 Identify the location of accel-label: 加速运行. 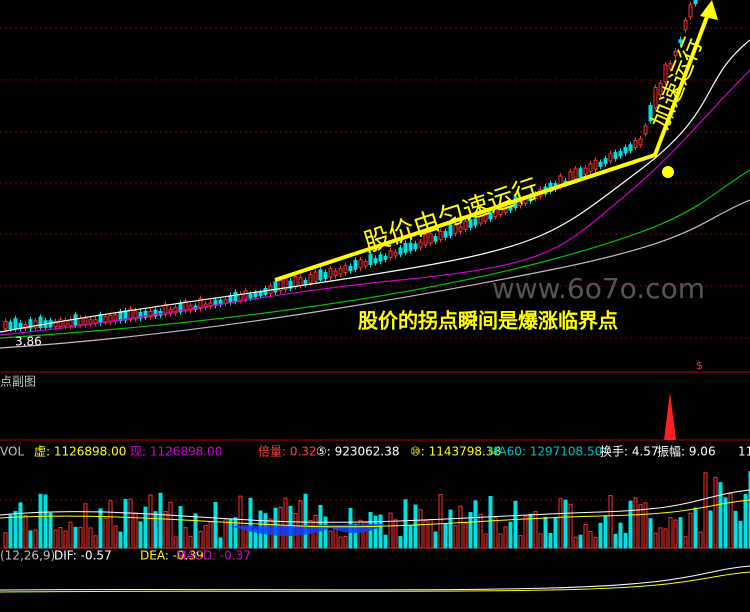
(677, 82).